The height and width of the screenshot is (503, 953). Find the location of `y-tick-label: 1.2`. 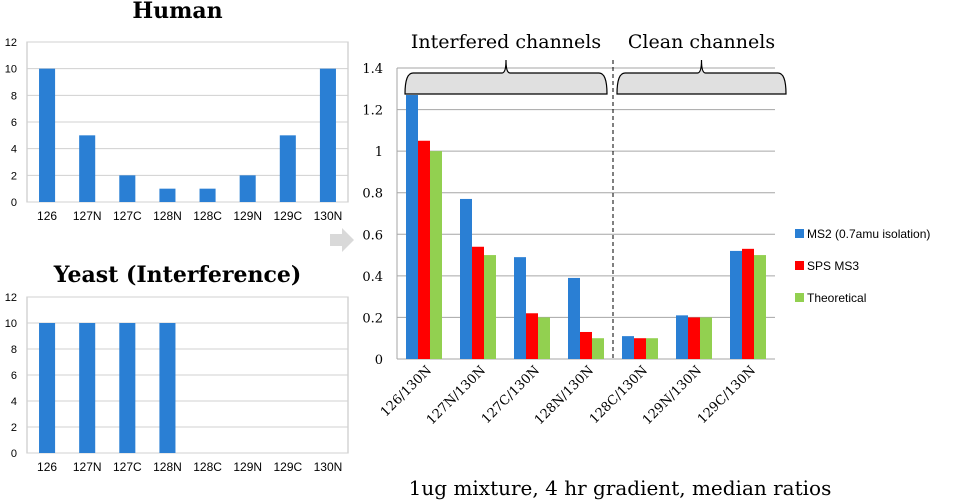

y-tick-label: 1.2 is located at coordinates (372, 111).